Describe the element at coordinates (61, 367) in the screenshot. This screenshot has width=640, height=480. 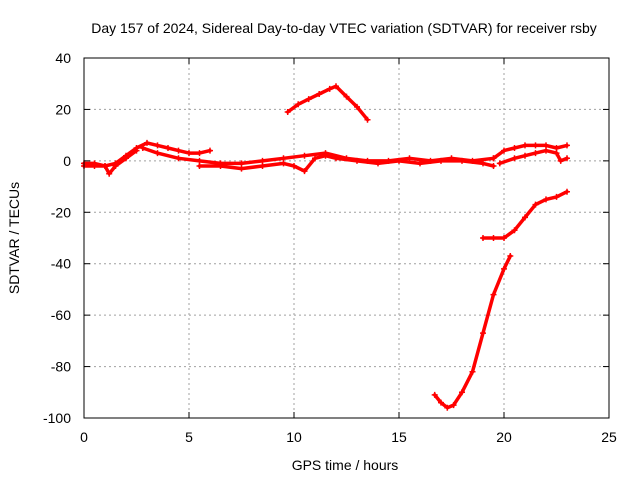
I see `y-tick-label: -80` at that location.